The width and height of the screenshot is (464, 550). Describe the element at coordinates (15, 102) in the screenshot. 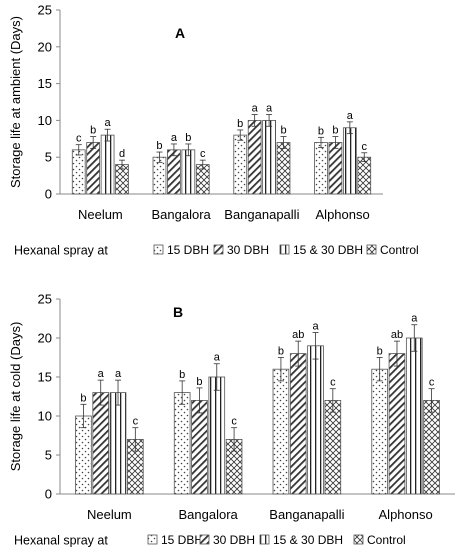

I see `y-axis-label: Storage life at ambient (Days)` at that location.